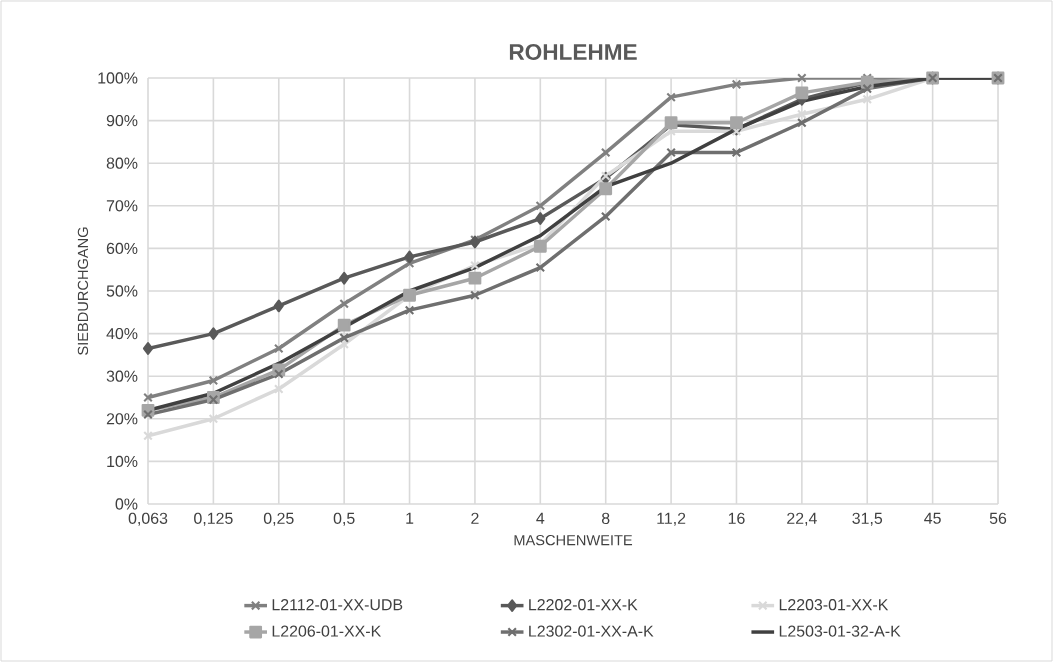  Describe the element at coordinates (867, 519) in the screenshot. I see `x-tick-label: 31,5` at that location.